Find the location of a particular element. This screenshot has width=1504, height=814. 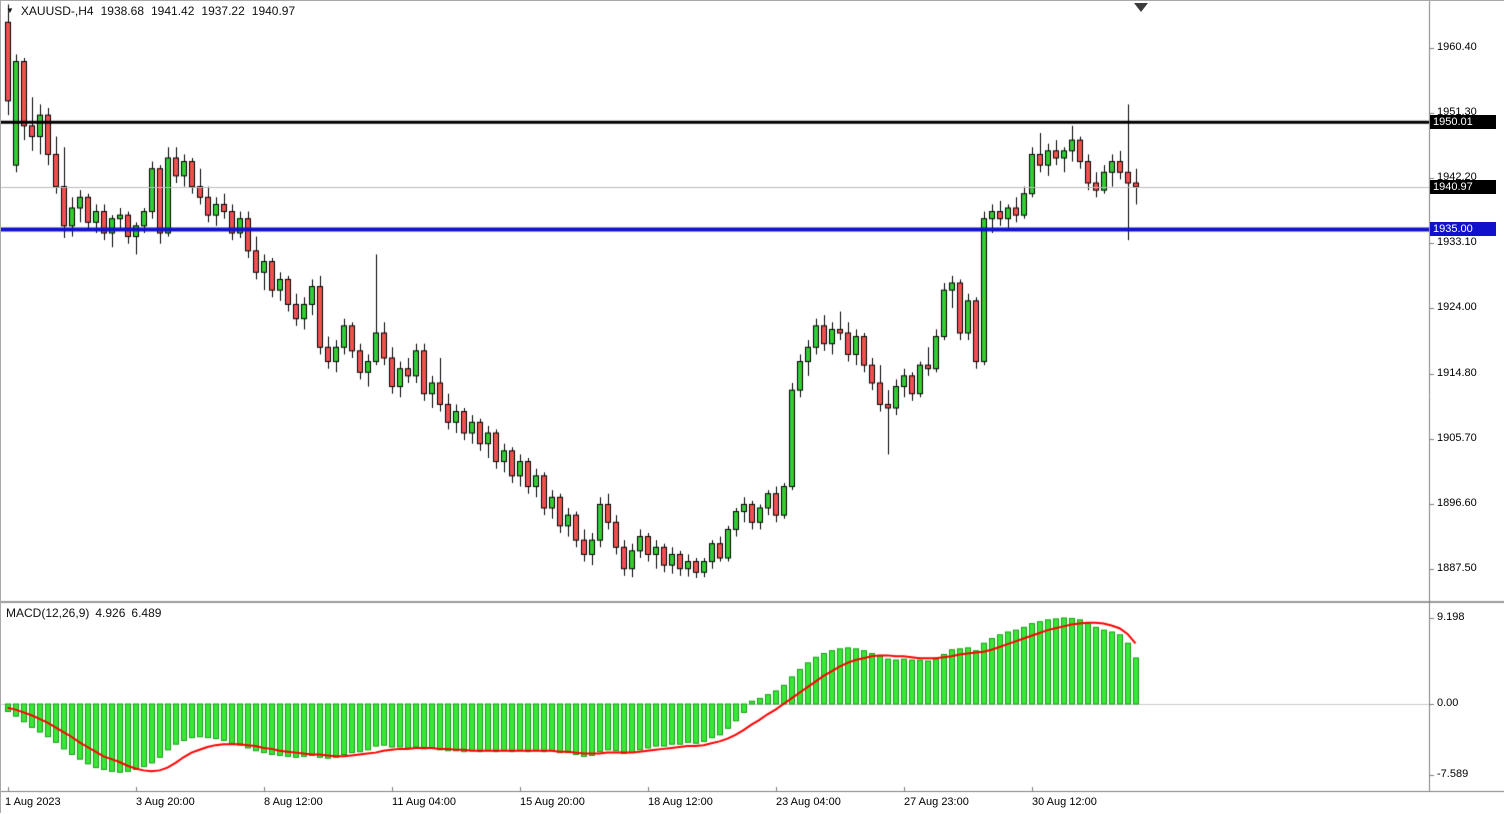

macd-axis-label: 0.00 is located at coordinates (1448, 703).